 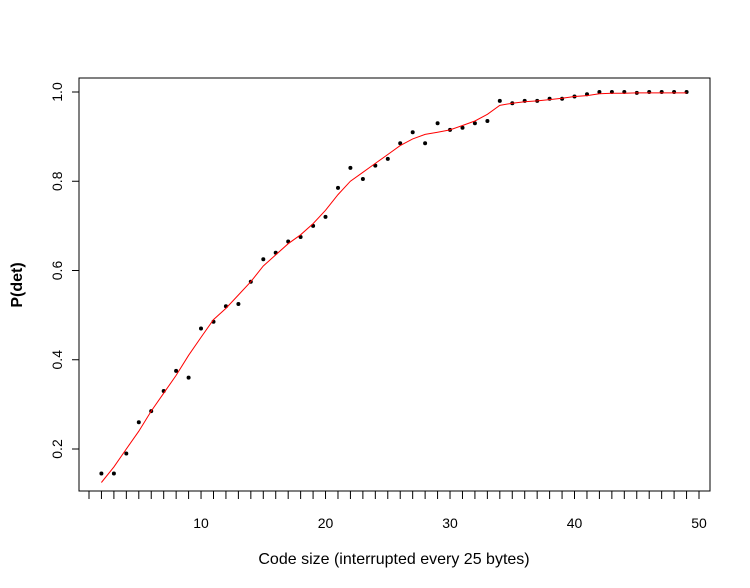 What do you see at coordinates (326, 523) in the screenshot?
I see `x-tick-label: 20` at bounding box center [326, 523].